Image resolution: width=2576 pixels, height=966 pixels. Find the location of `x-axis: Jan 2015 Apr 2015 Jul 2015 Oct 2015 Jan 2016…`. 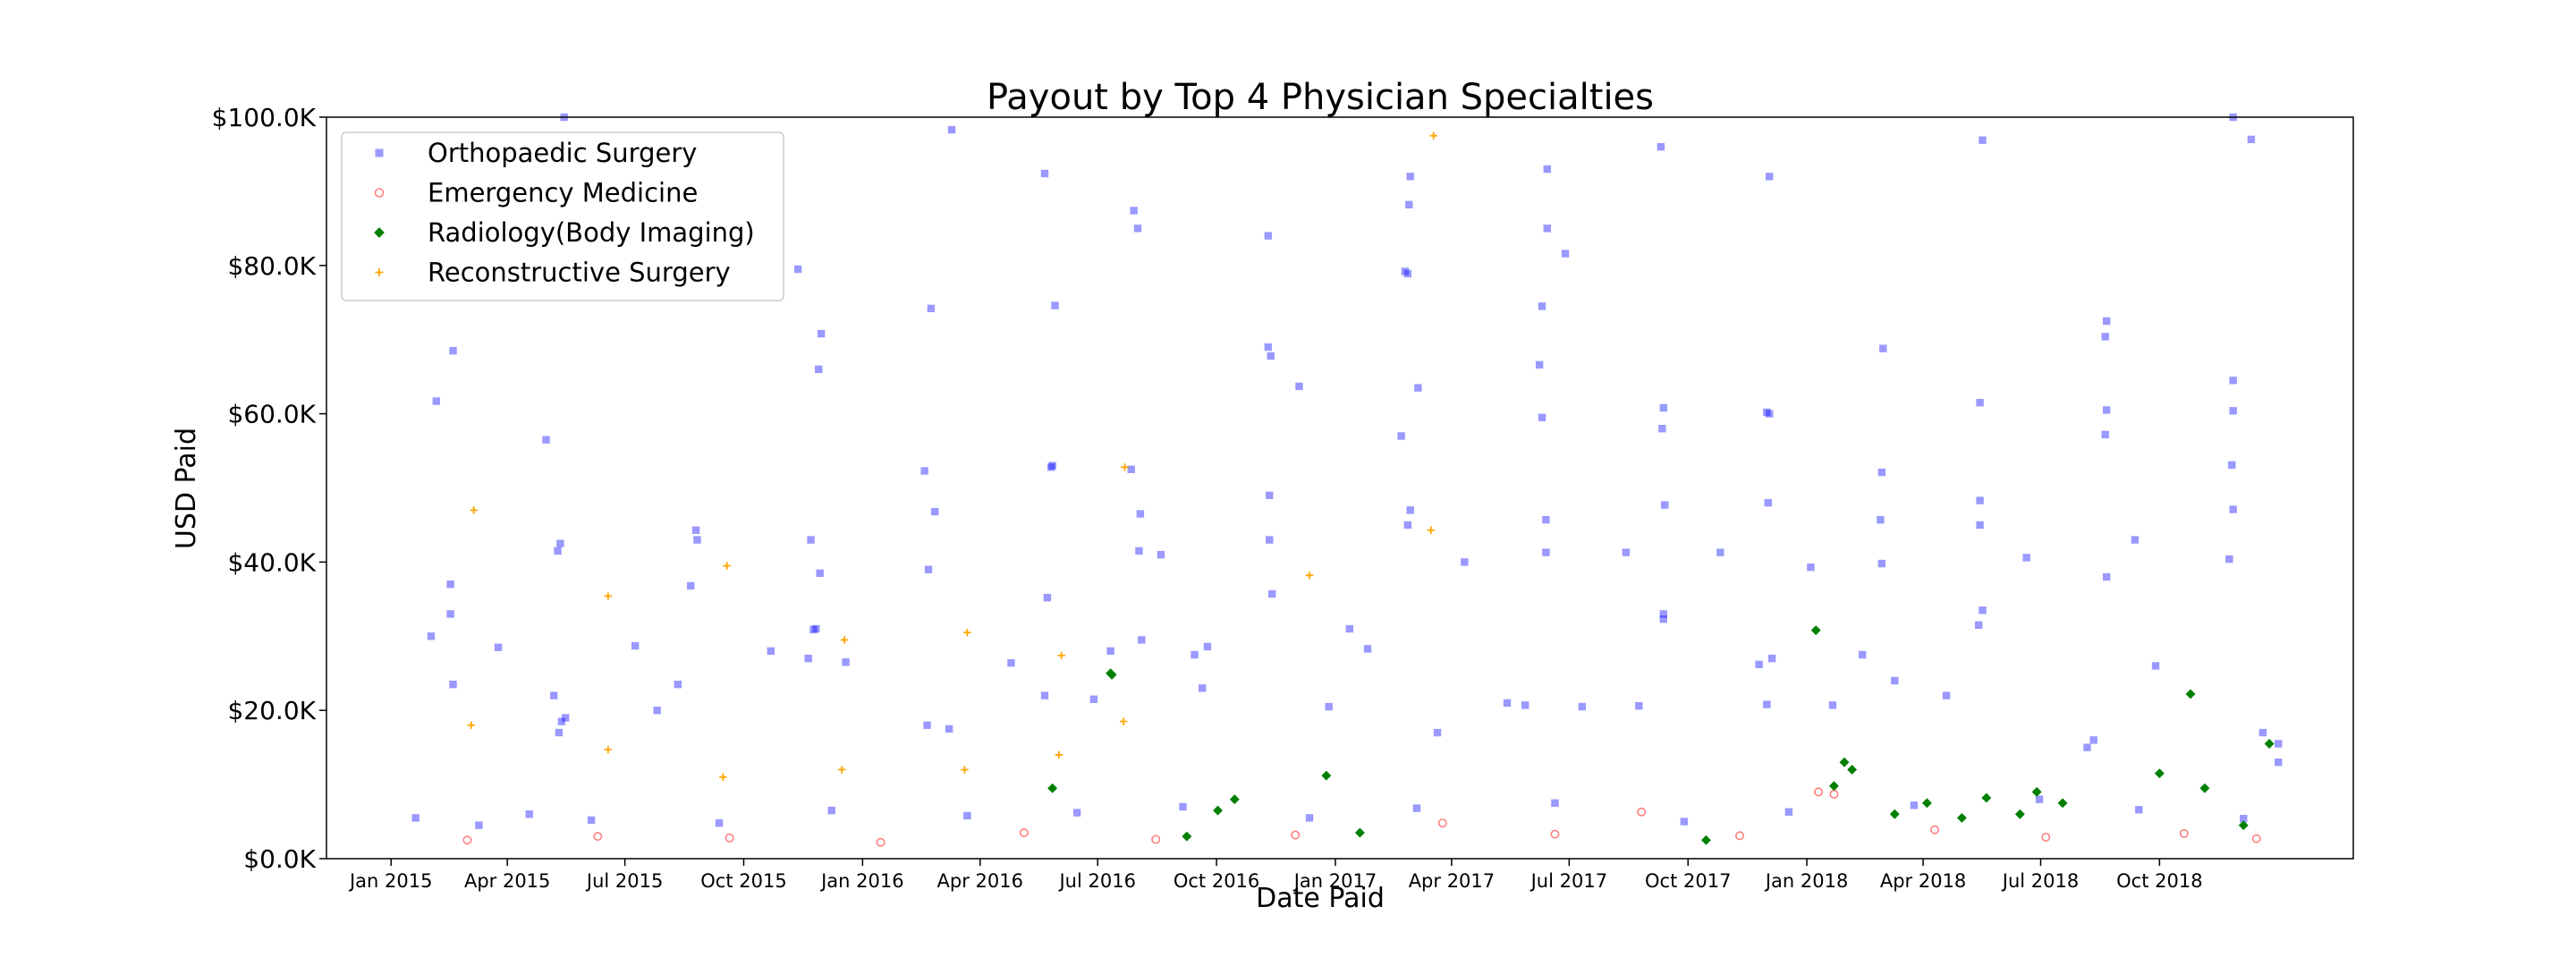

x-axis: Jan 2015 Apr 2015 Jul 2015 Oct 2015 Jan 2016… is located at coordinates (1275, 875).